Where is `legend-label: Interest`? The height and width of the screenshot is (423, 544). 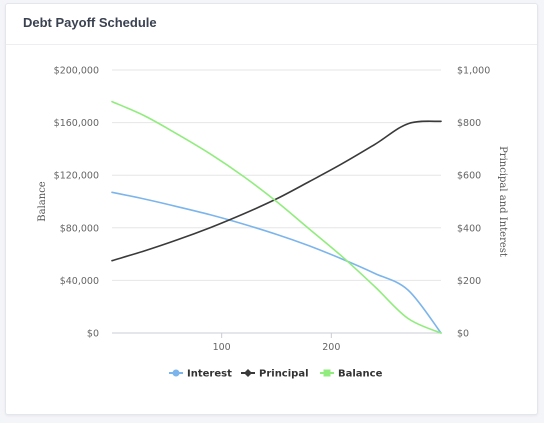
legend-label: Interest is located at coordinates (209, 374).